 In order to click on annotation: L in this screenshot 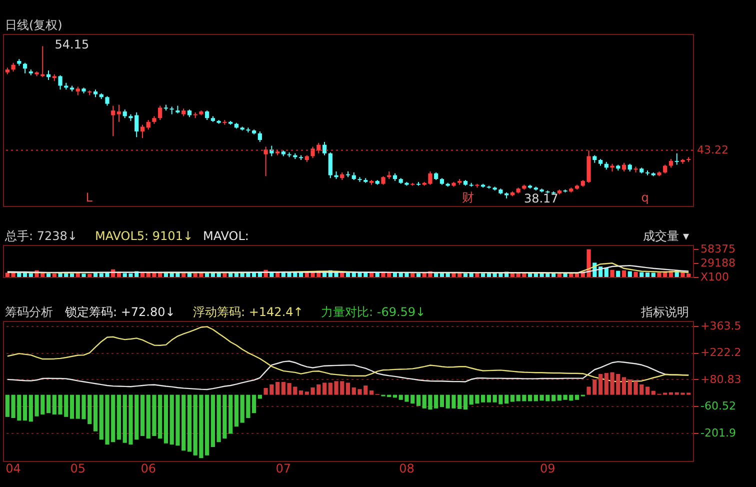, I will do `click(89, 197)`.